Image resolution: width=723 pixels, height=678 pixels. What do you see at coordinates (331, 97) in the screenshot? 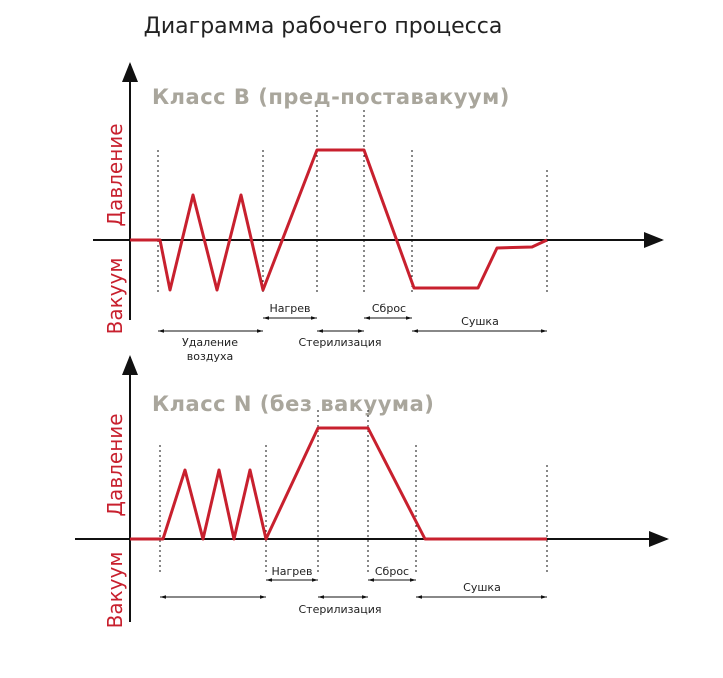
I see `class-label: Класс B (пред-поставакуум)` at bounding box center [331, 97].